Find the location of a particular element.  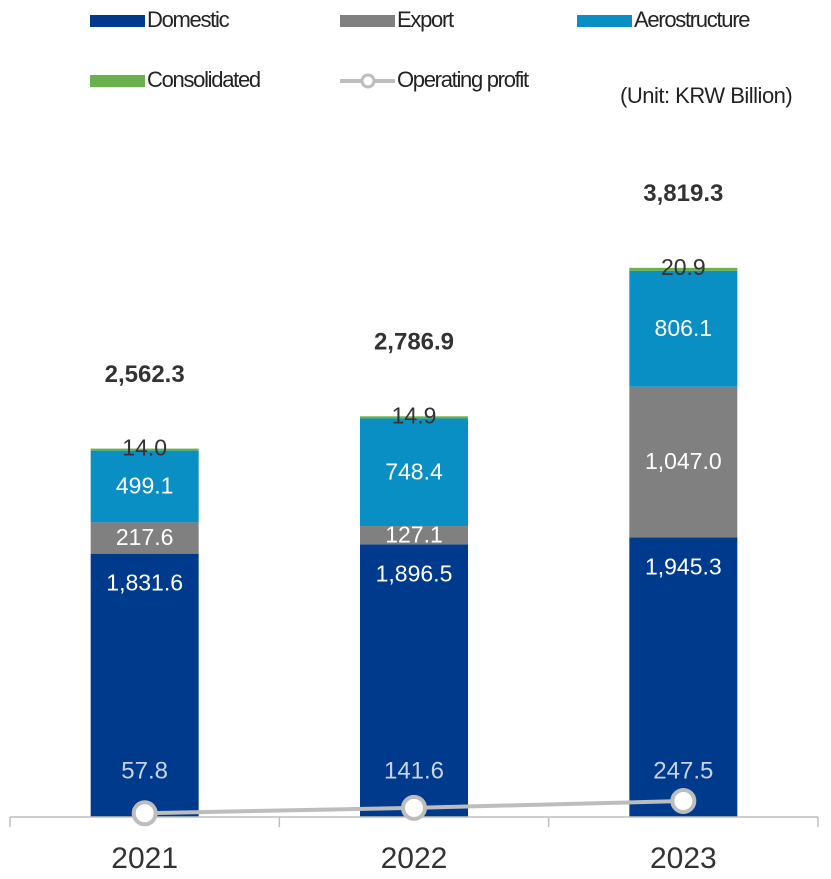

data-label: 499.1 is located at coordinates (145, 486).